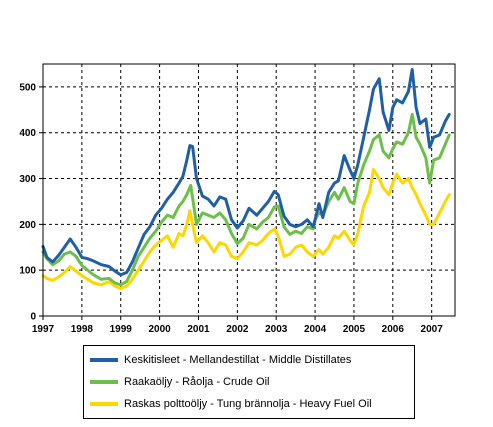 Image resolution: width=493 pixels, height=427 pixels. Describe the element at coordinates (43, 329) in the screenshot. I see `x-tick-label: 1997` at that location.